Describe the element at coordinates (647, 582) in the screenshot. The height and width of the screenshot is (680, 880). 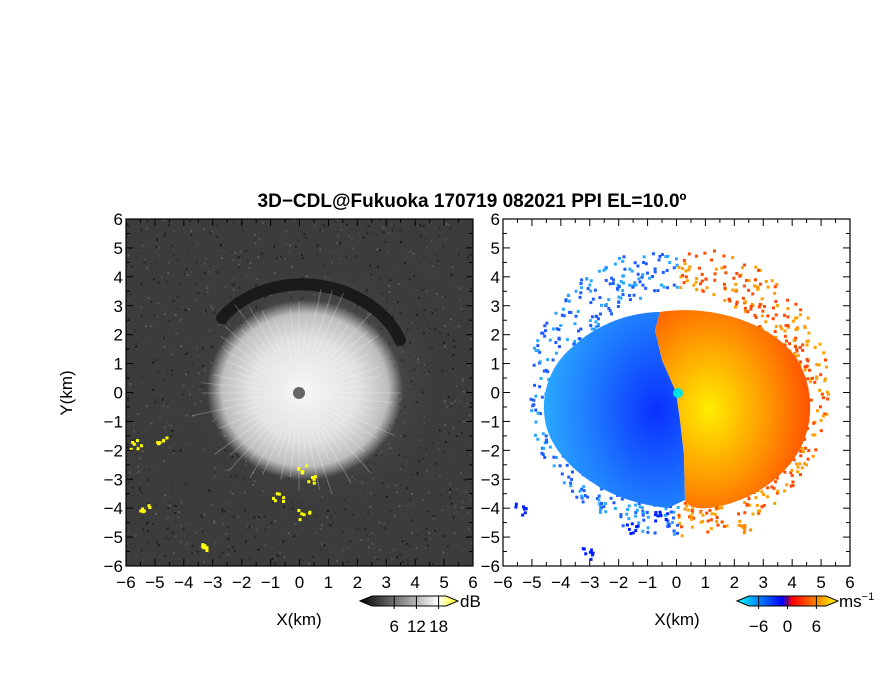
I see `velocity-xtick-label: −1` at that location.